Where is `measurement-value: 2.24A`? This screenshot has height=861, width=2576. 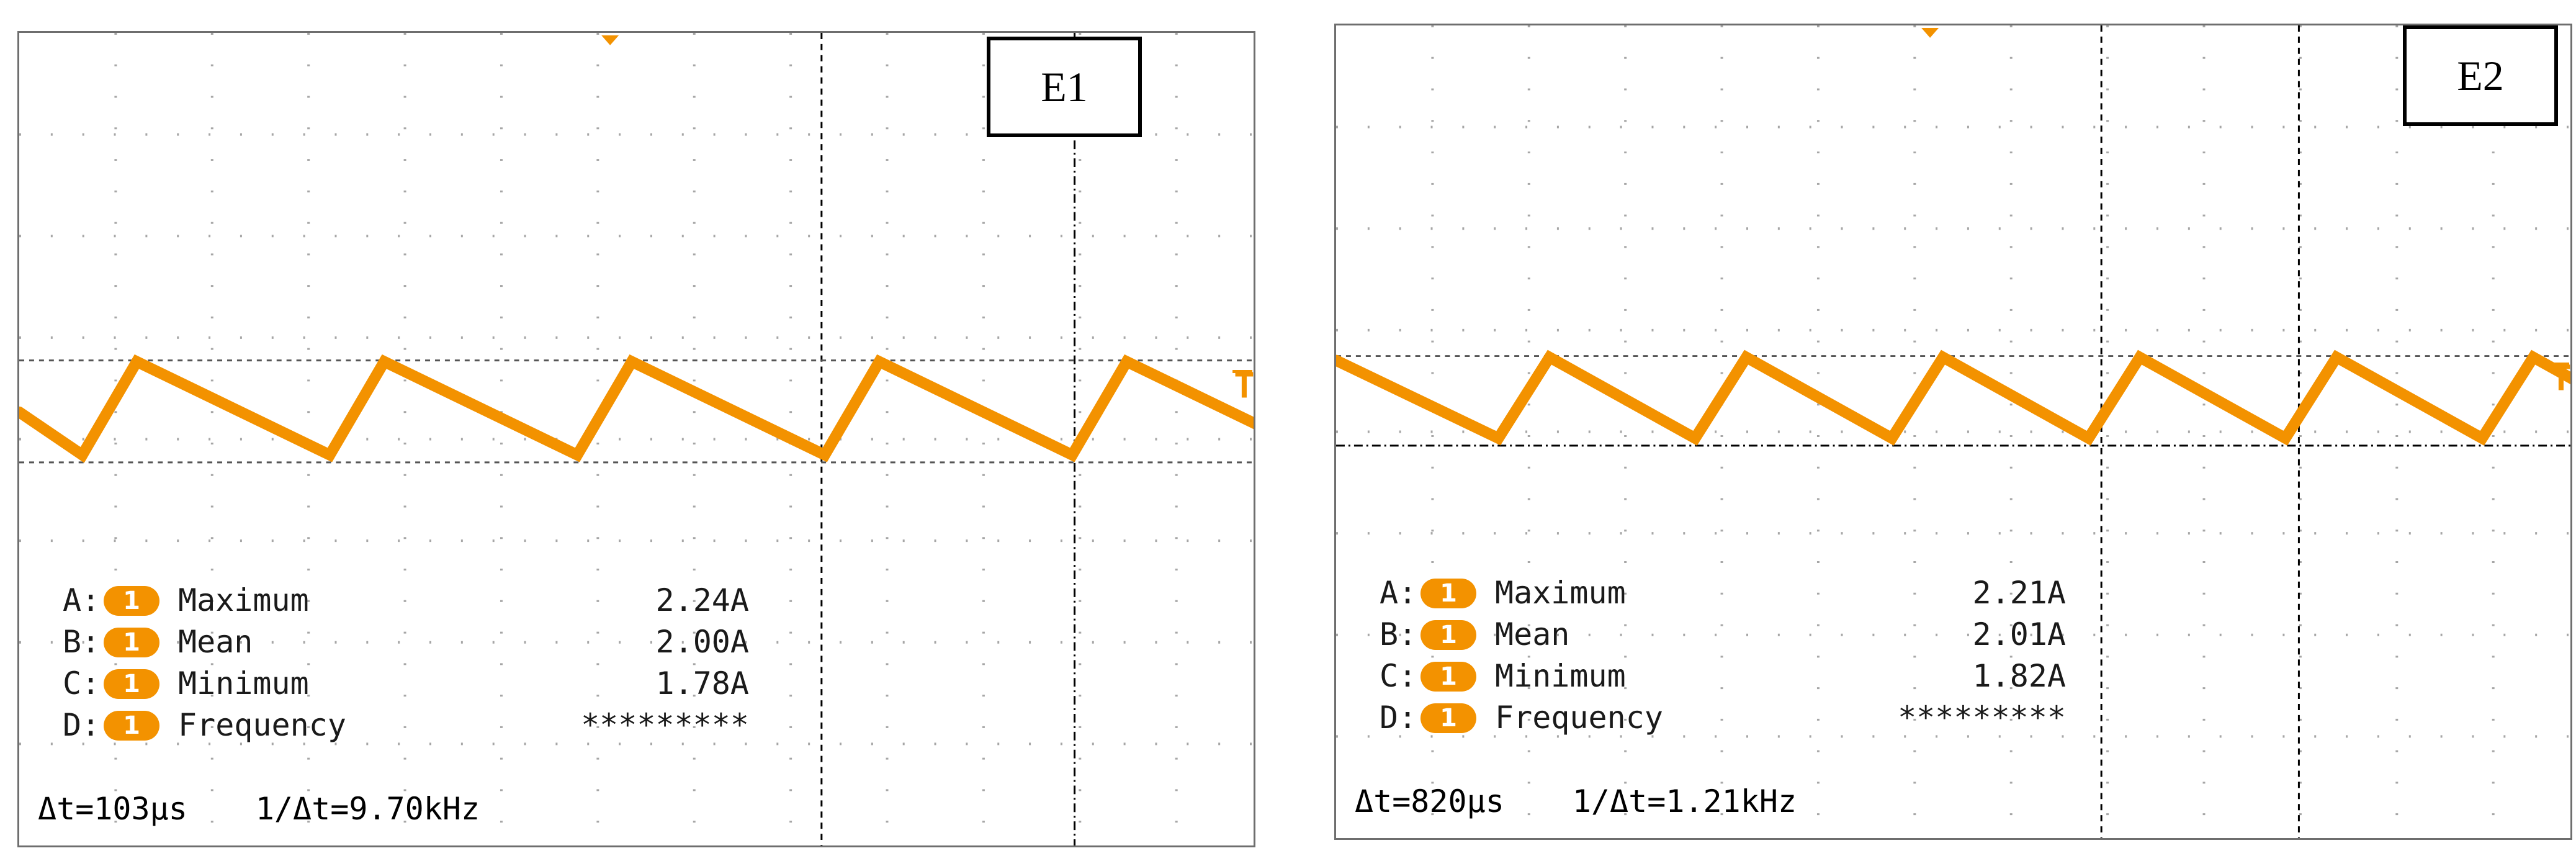
measurement-value: 2.24A is located at coordinates (702, 600).